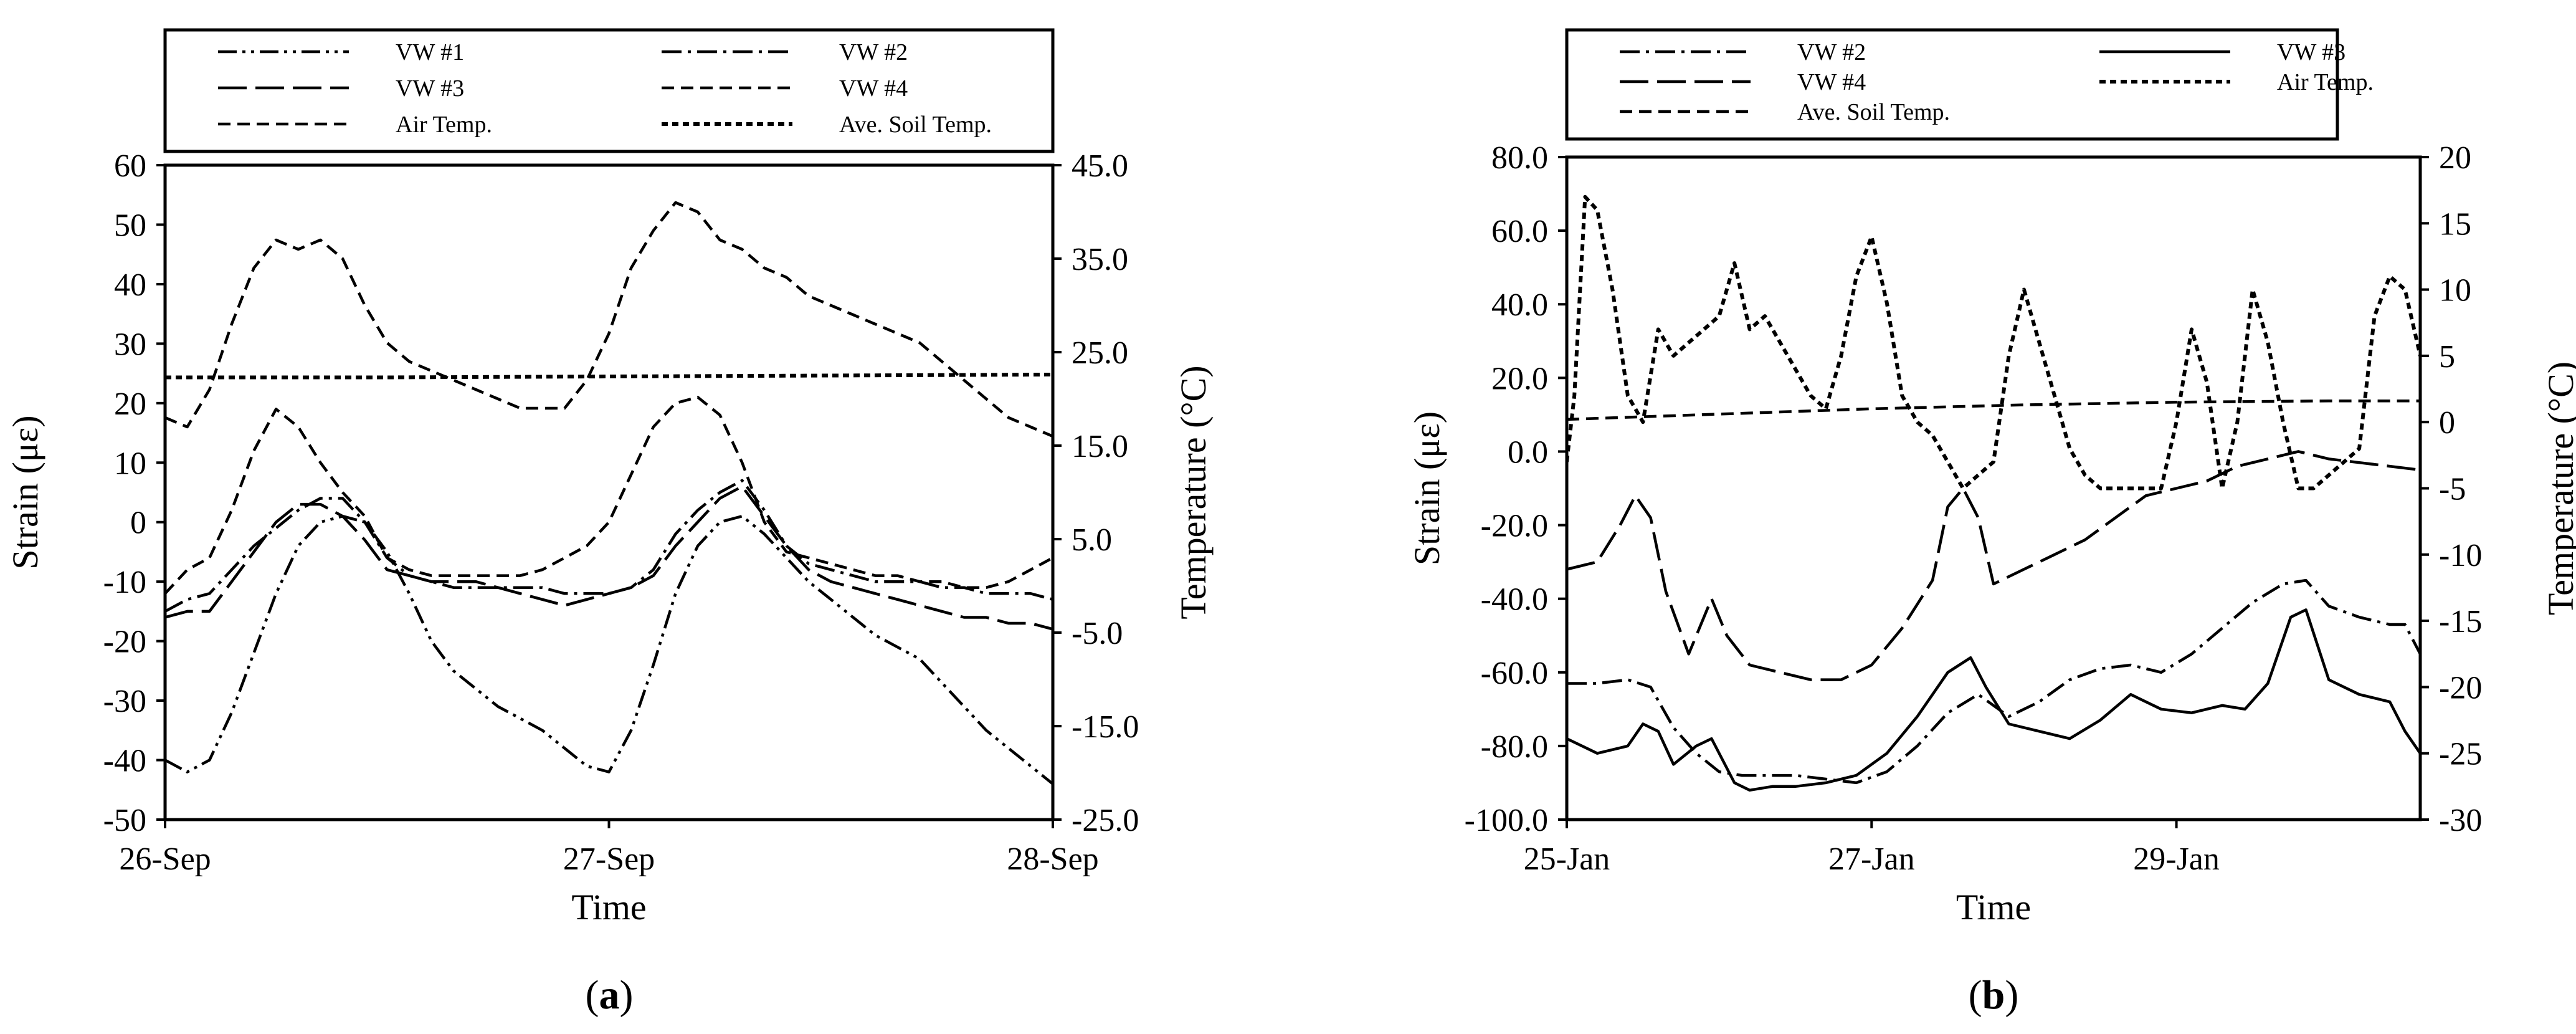  What do you see at coordinates (2460, 688) in the screenshot?
I see `y2-tick-label: -20` at bounding box center [2460, 688].